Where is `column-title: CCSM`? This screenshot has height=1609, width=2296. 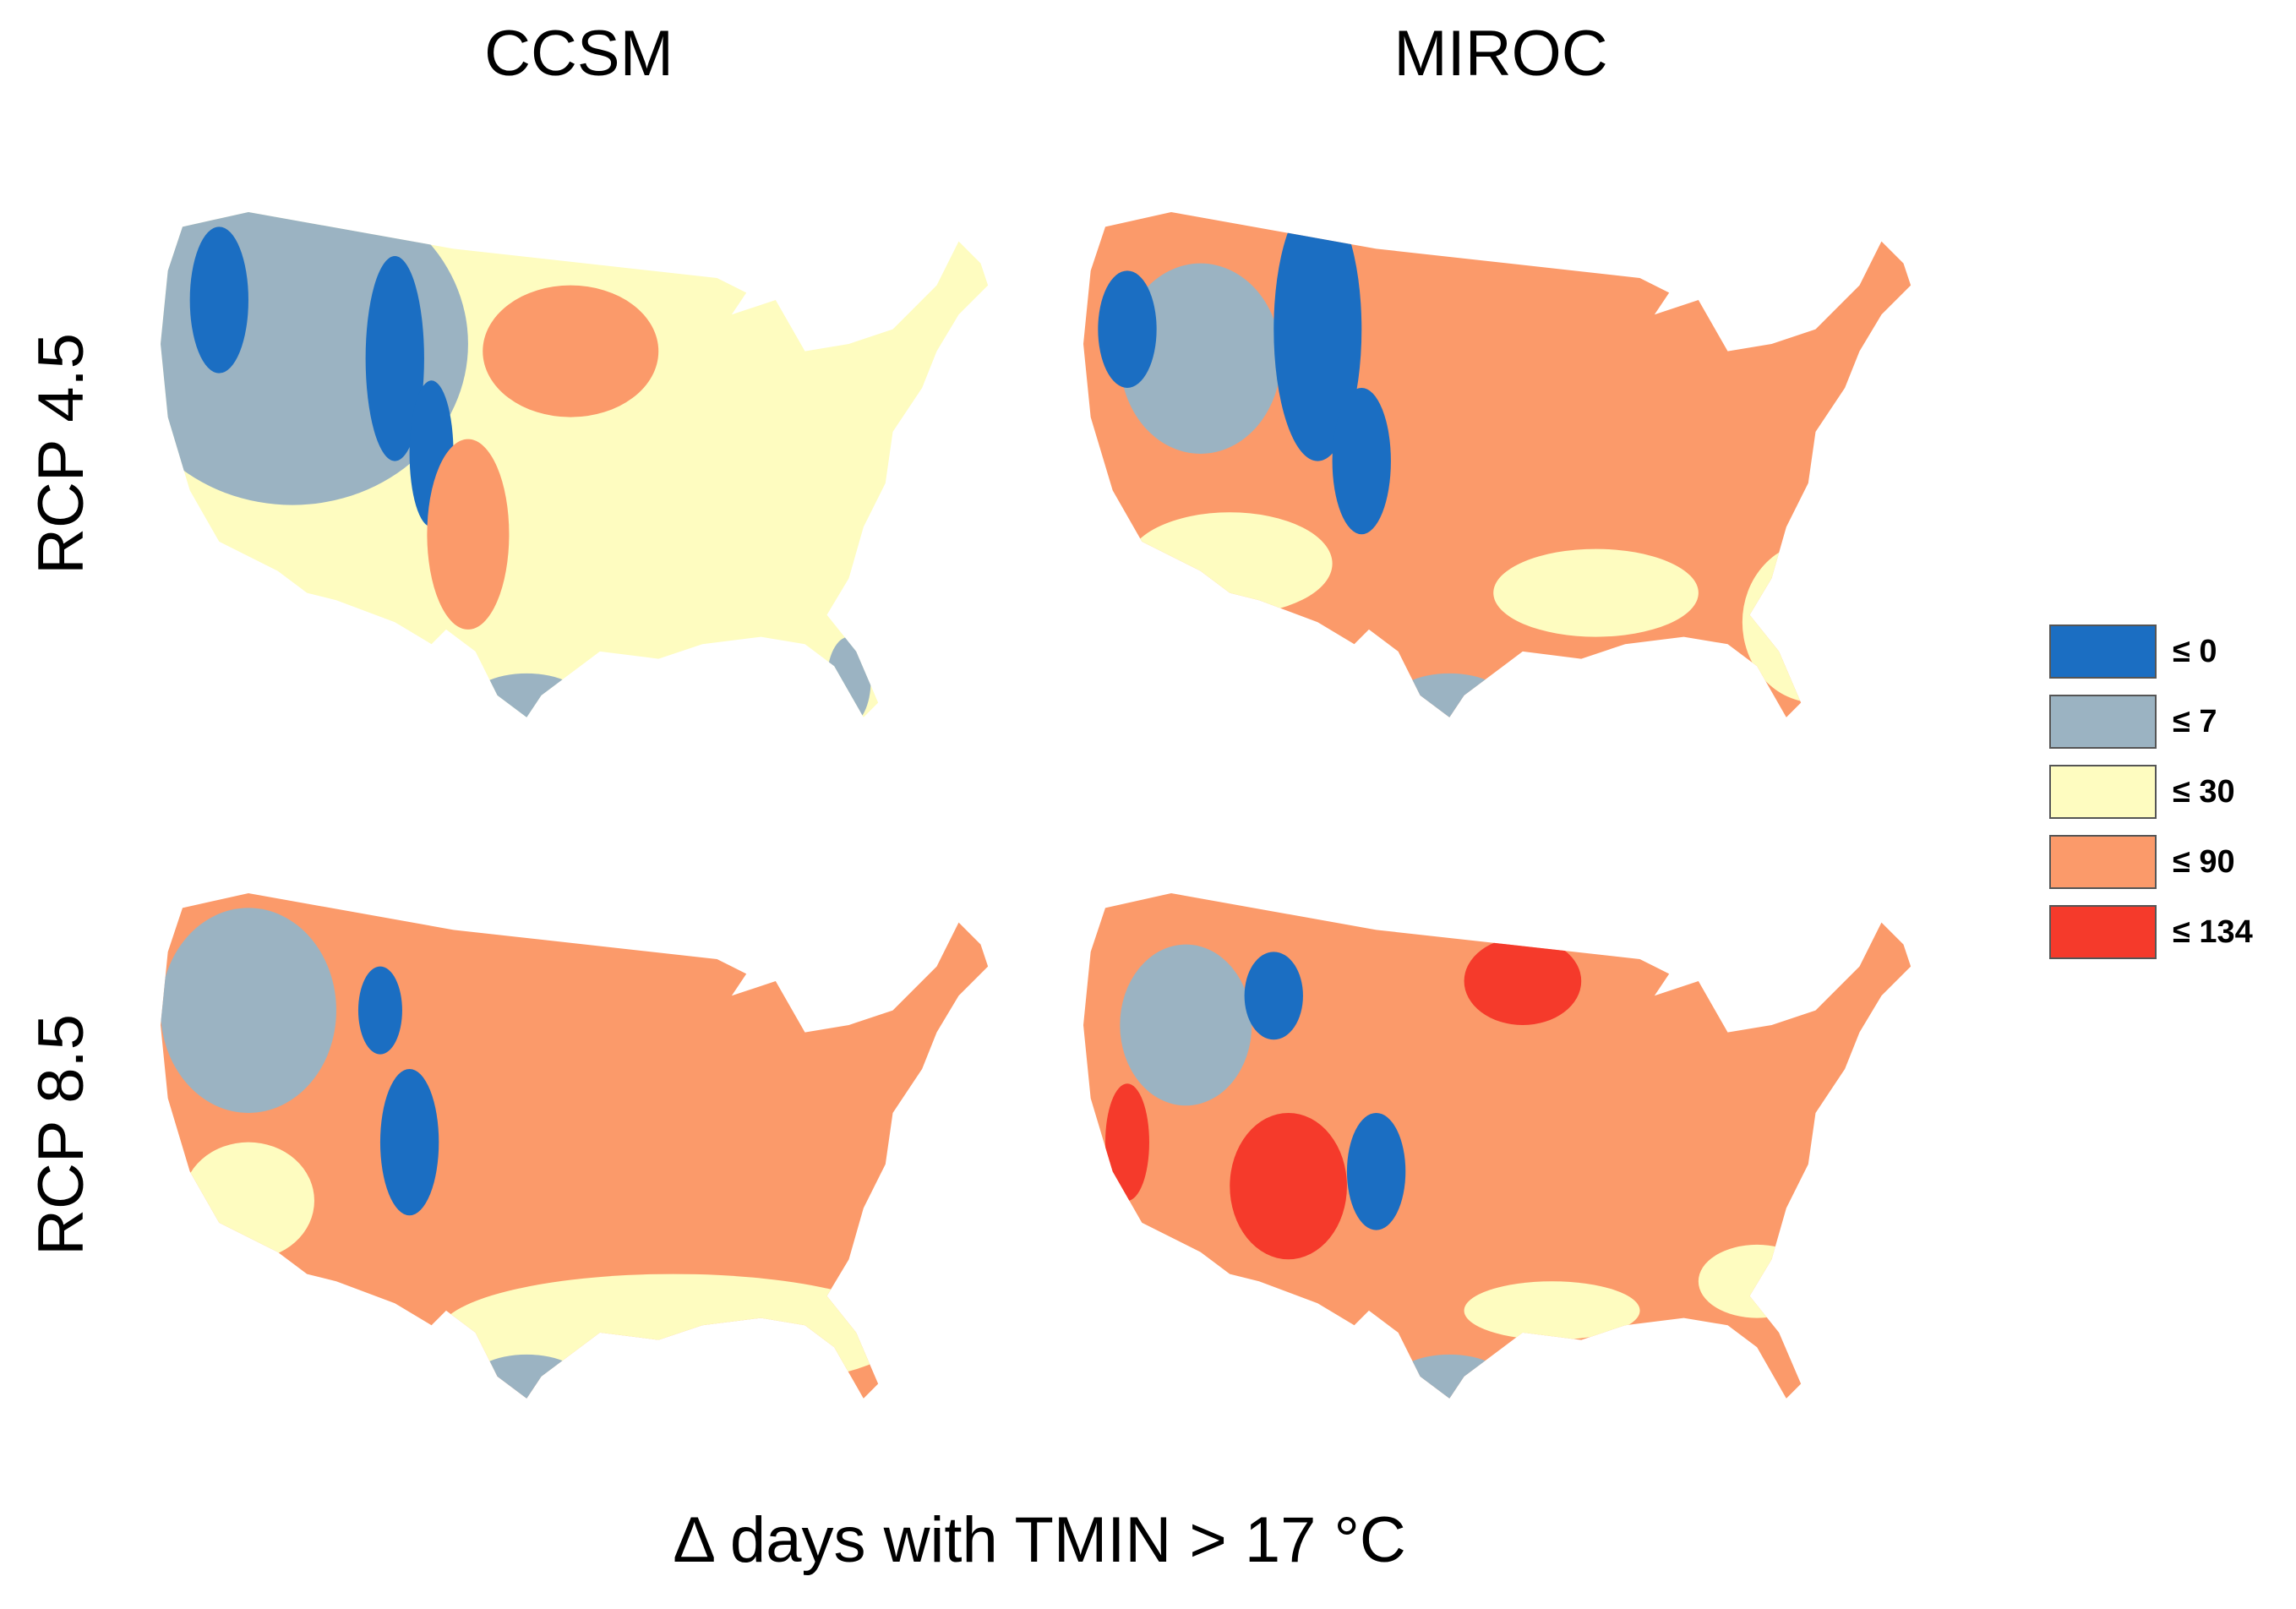 column-title: CCSM is located at coordinates (579, 54).